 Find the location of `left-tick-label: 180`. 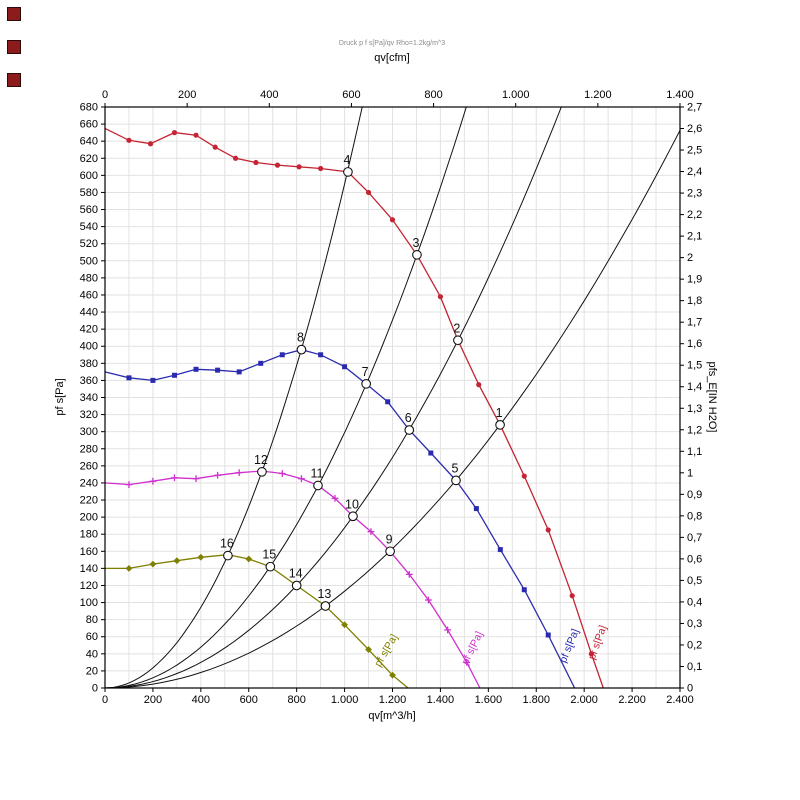

left-tick-label: 180 is located at coordinates (89, 535).